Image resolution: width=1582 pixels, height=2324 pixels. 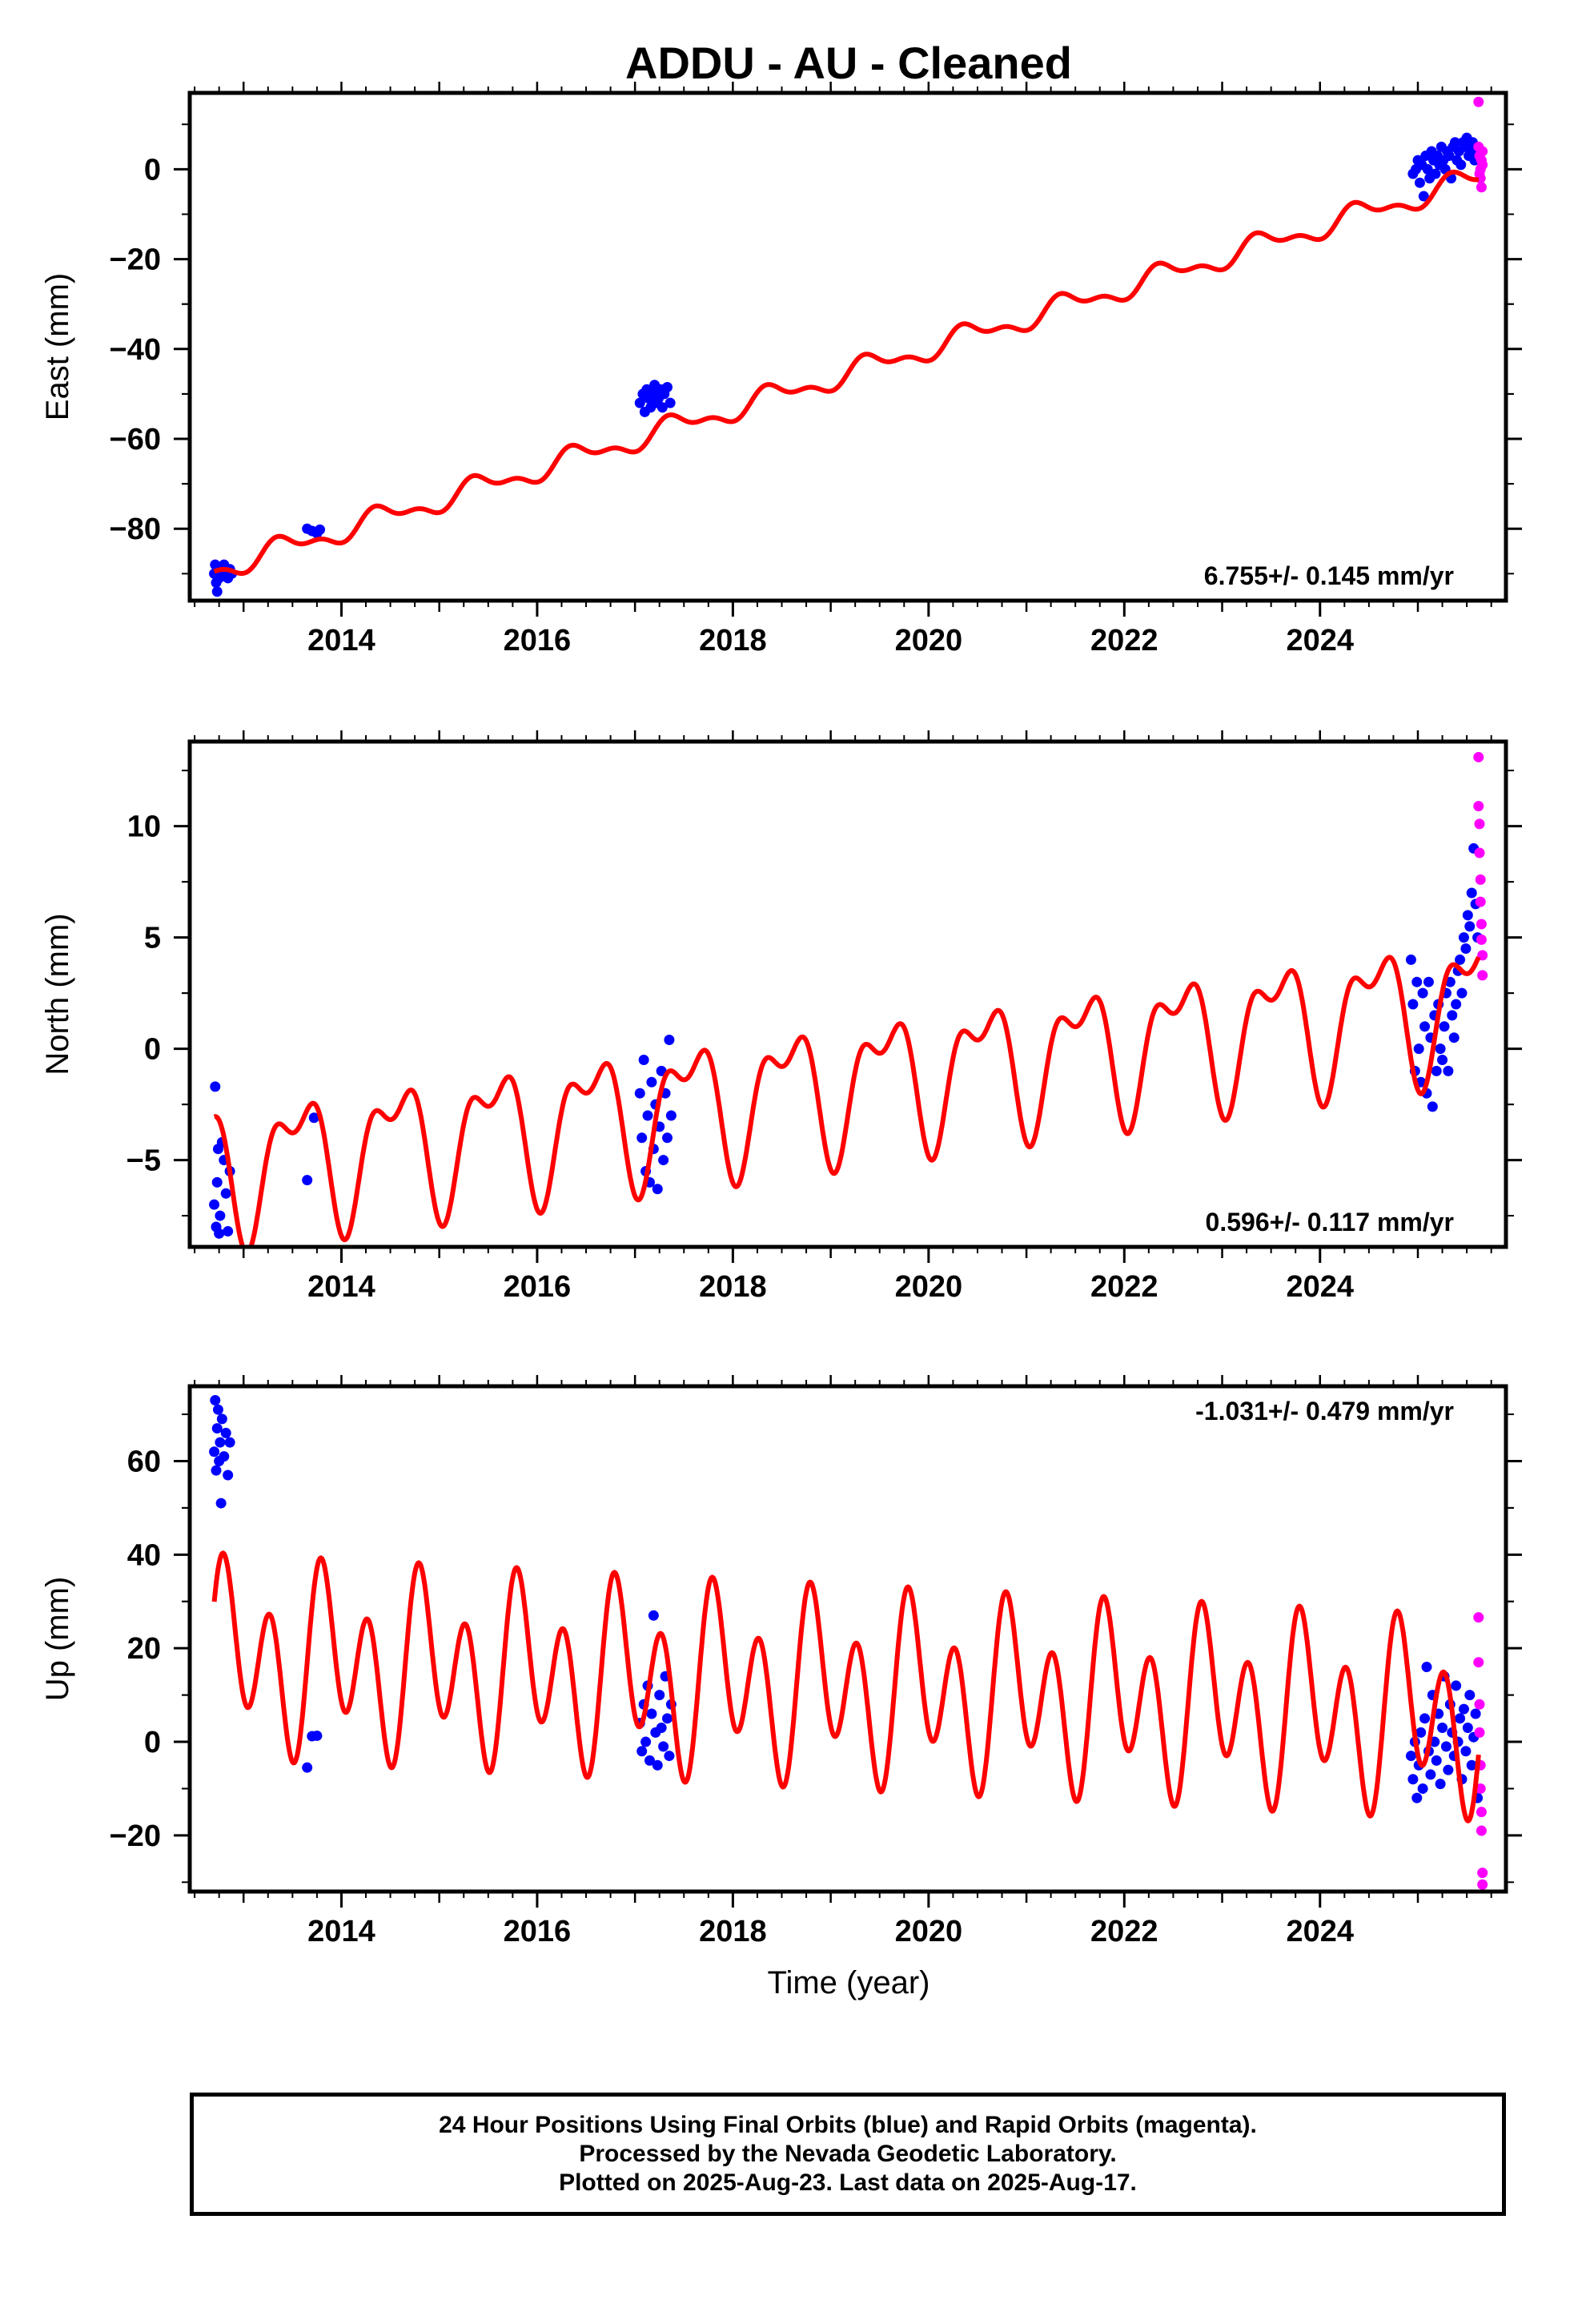 I want to click on north-y-axis-label: North (mm), so click(x=57, y=994).